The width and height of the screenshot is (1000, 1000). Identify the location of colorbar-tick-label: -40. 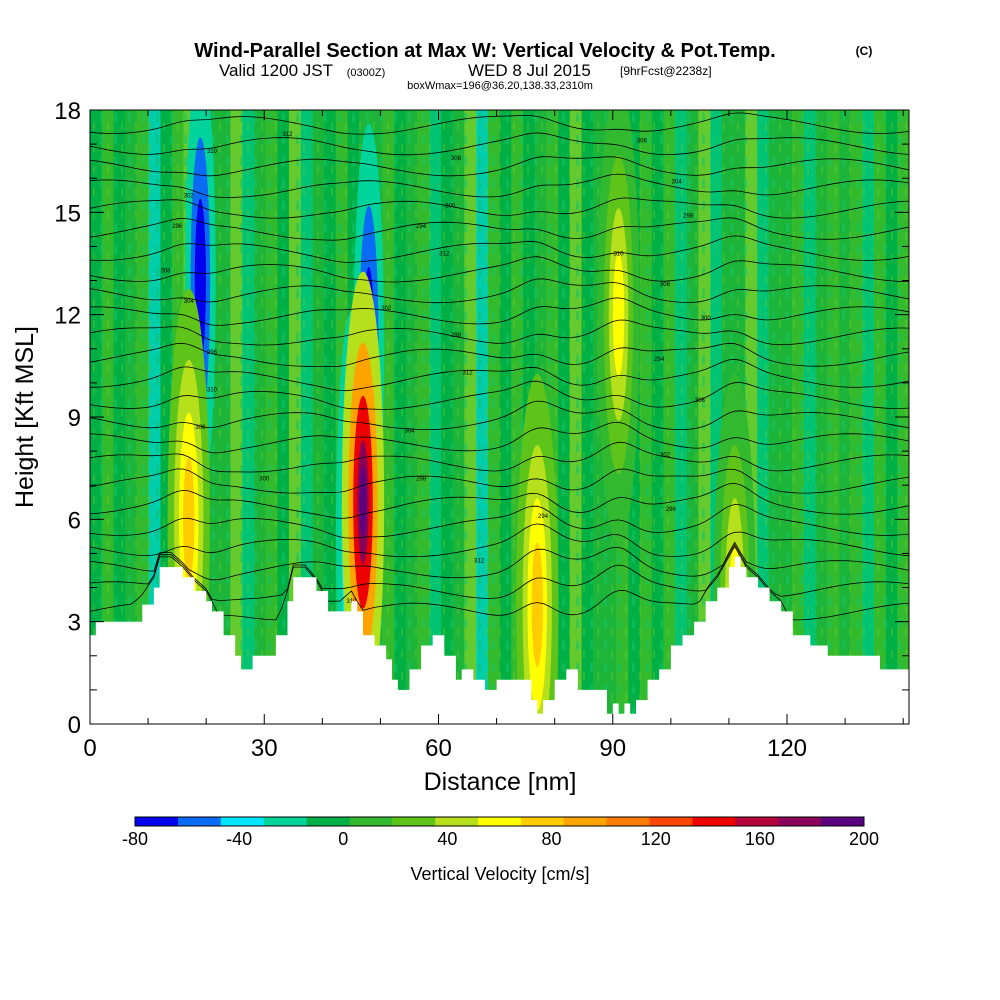
(239, 839).